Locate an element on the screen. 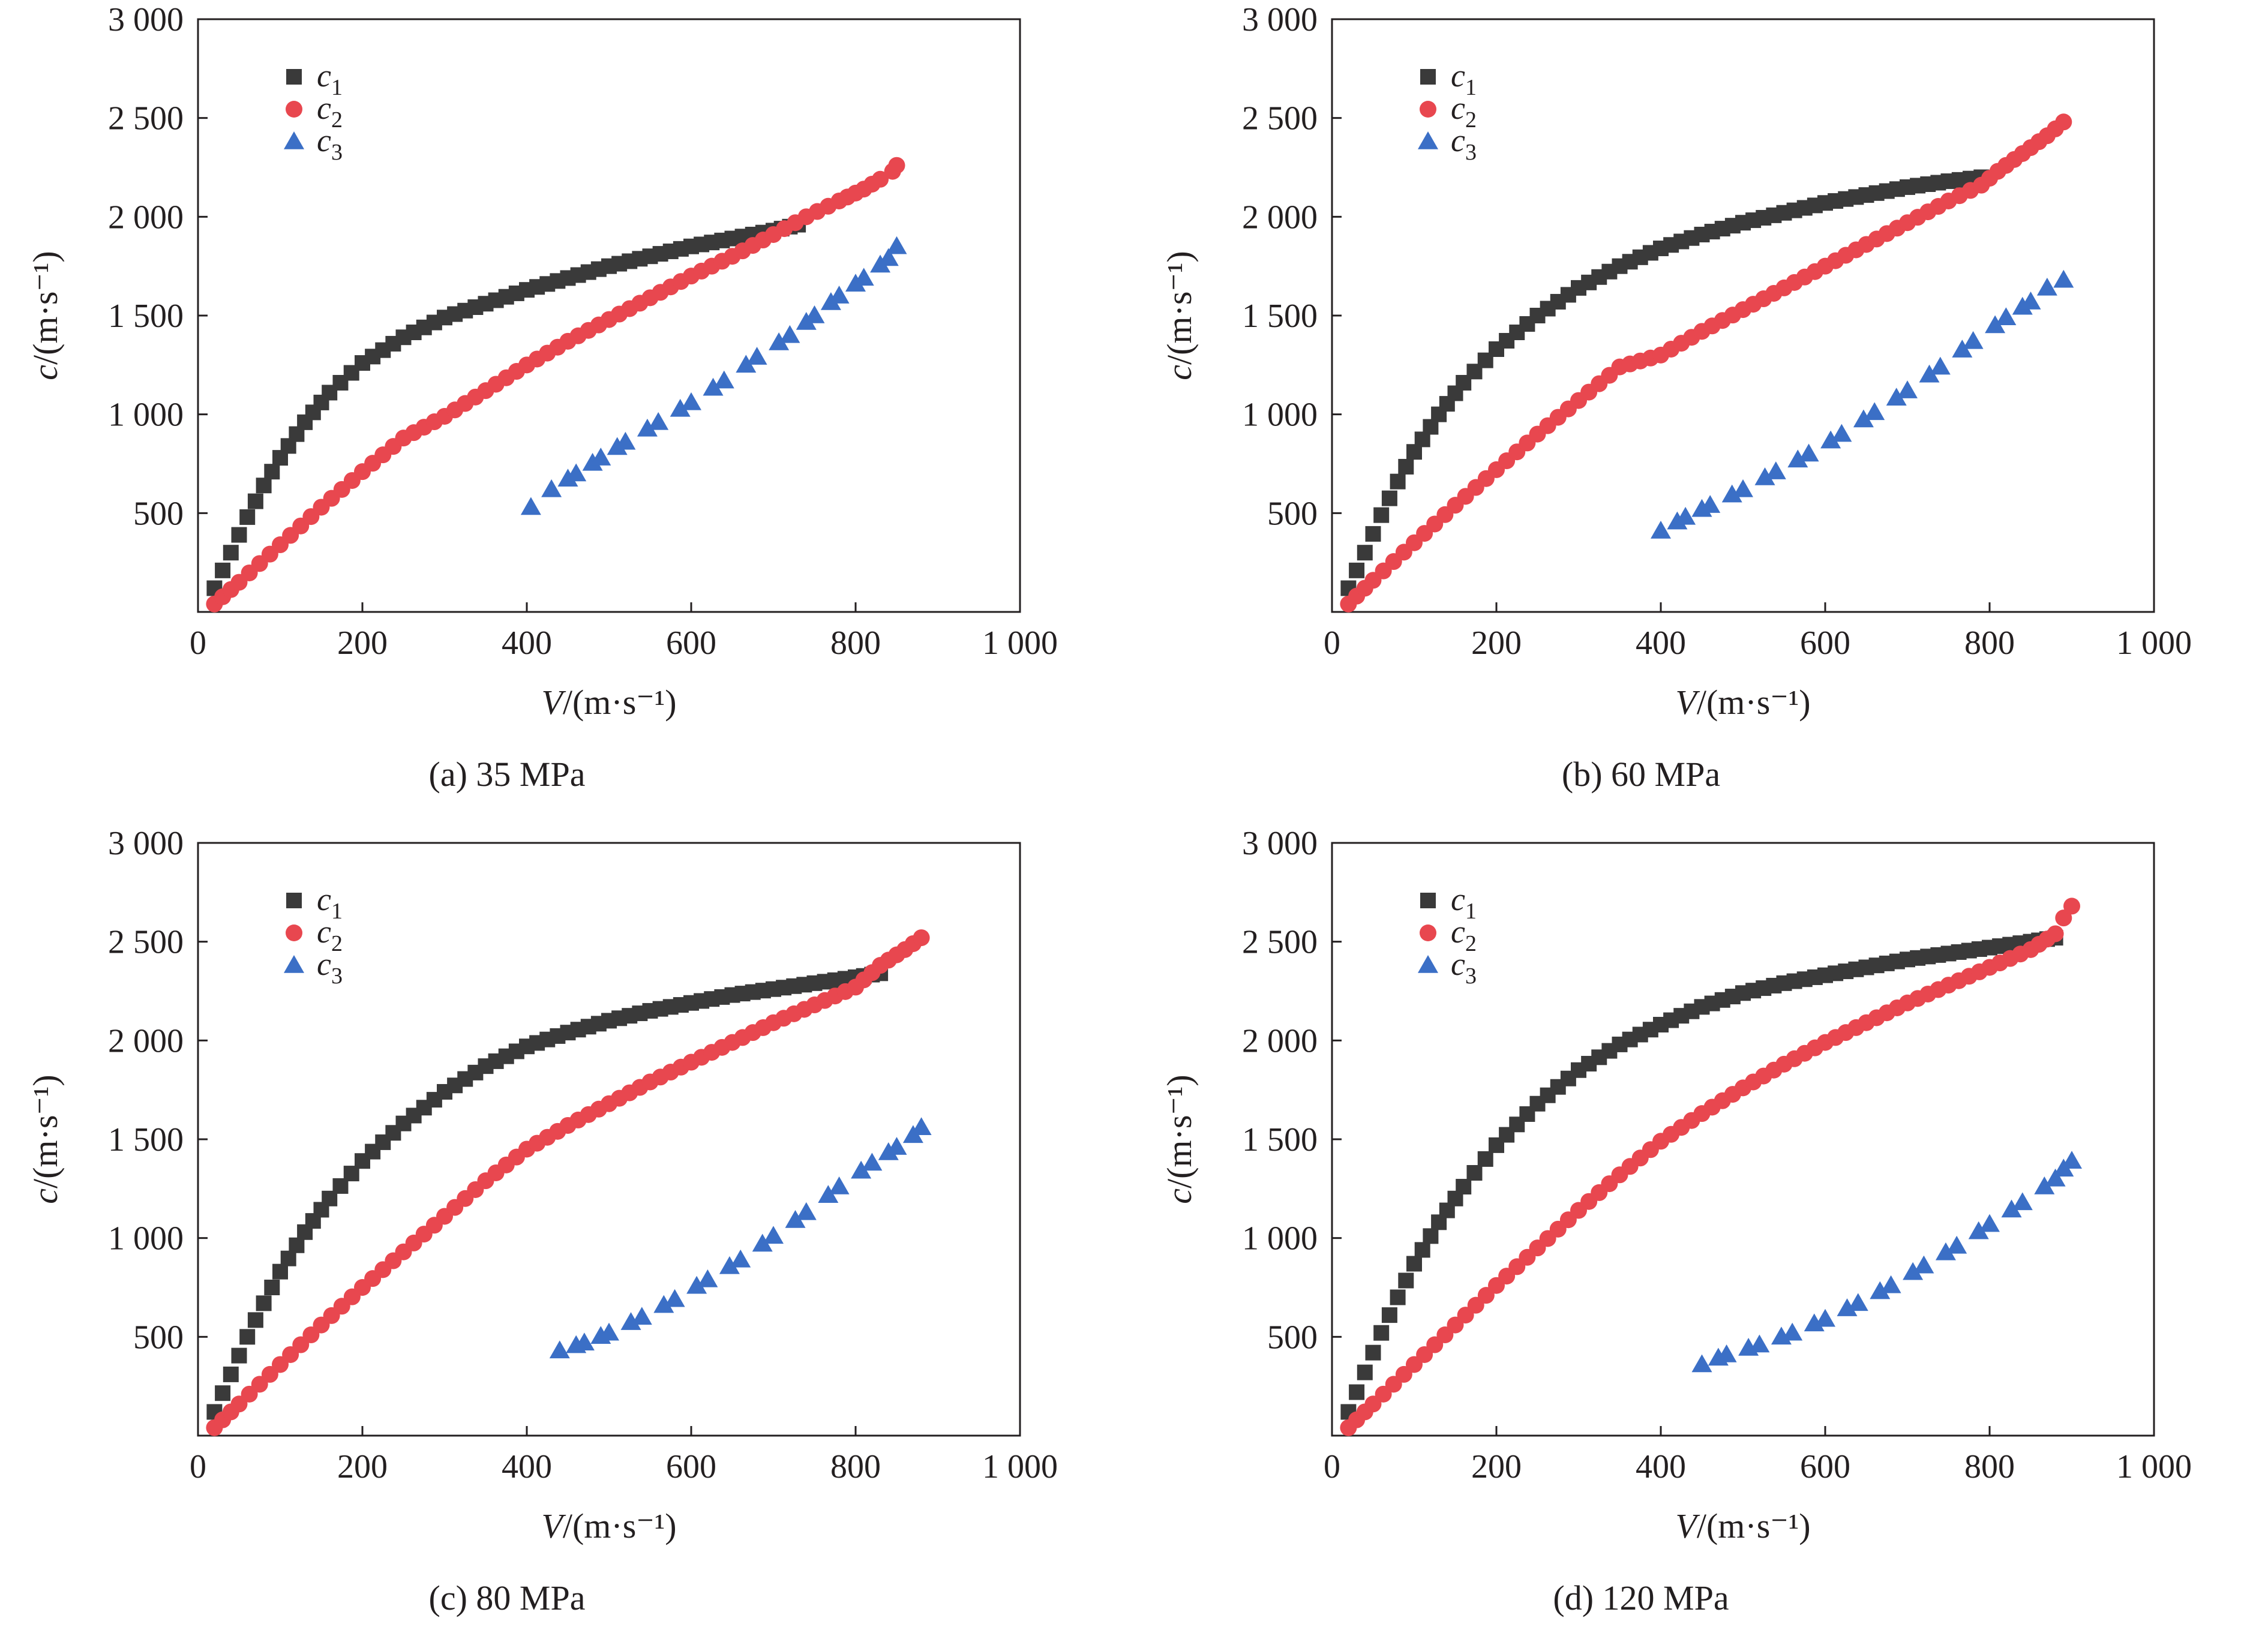 This screenshot has width=2268, height=1648. x-tick-label: 0 is located at coordinates (1332, 1466).